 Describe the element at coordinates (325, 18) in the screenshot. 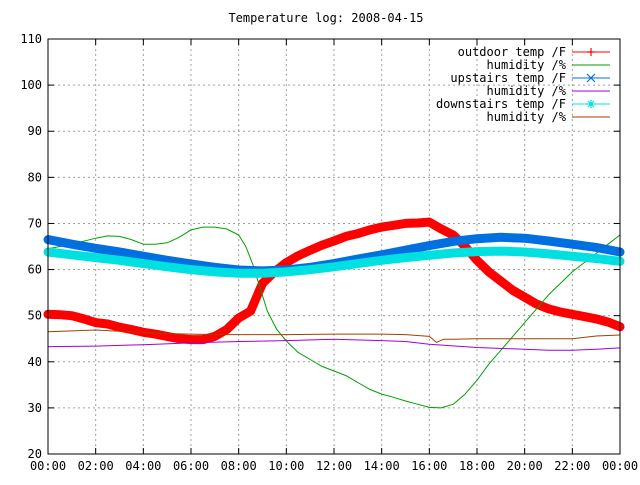

I see `chart-title: Temperature log: 2008-04-15` at that location.